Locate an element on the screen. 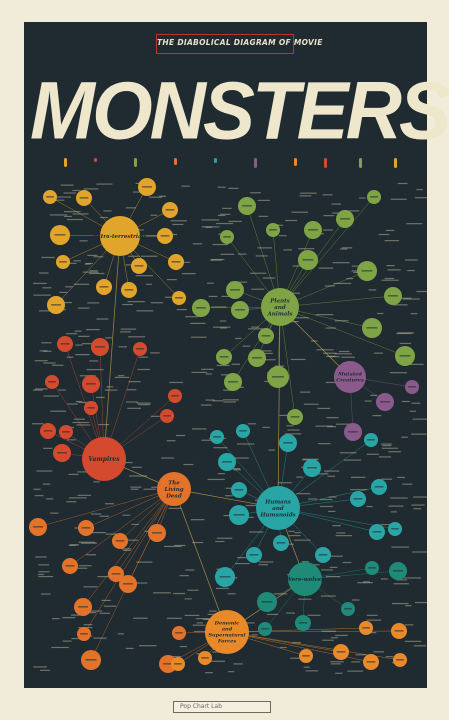  hub-ds is located at coordinates (227, 632).